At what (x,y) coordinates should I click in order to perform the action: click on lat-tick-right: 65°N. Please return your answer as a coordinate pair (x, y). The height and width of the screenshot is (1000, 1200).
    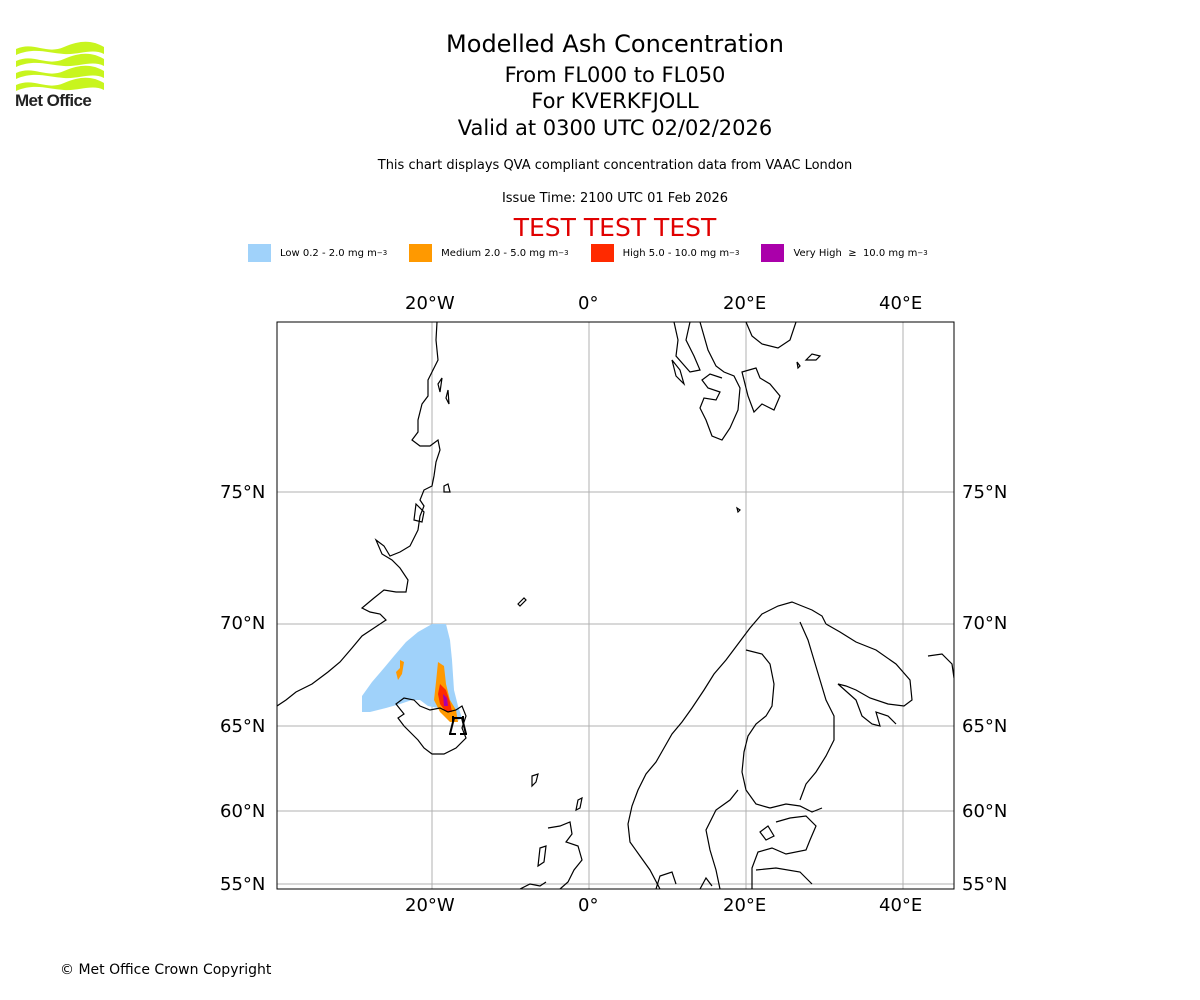
    Looking at the image, I should click on (985, 726).